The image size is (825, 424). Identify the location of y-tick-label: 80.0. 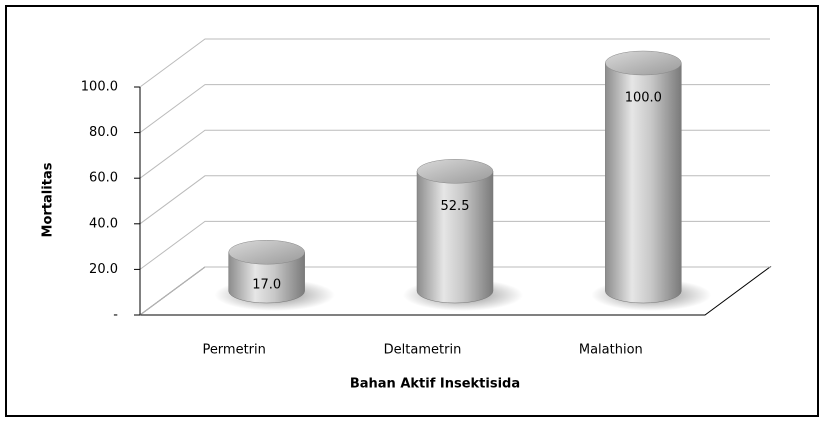
(103, 132).